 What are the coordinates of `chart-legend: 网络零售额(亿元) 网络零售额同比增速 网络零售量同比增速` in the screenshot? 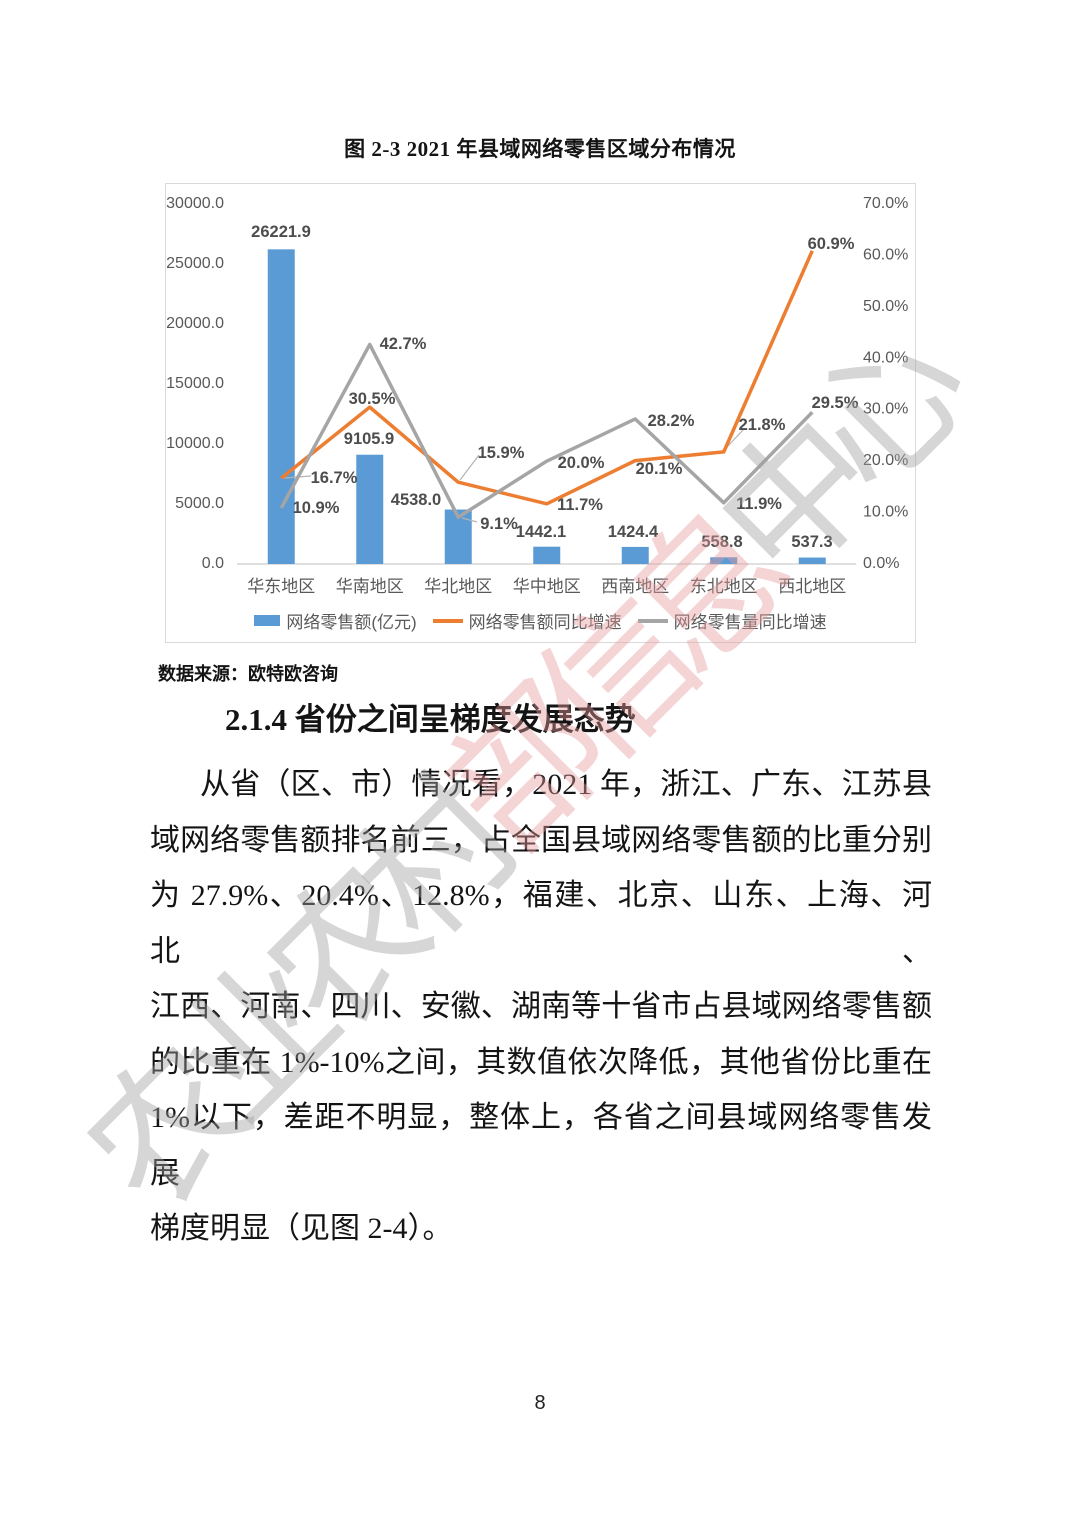 It's located at (540, 620).